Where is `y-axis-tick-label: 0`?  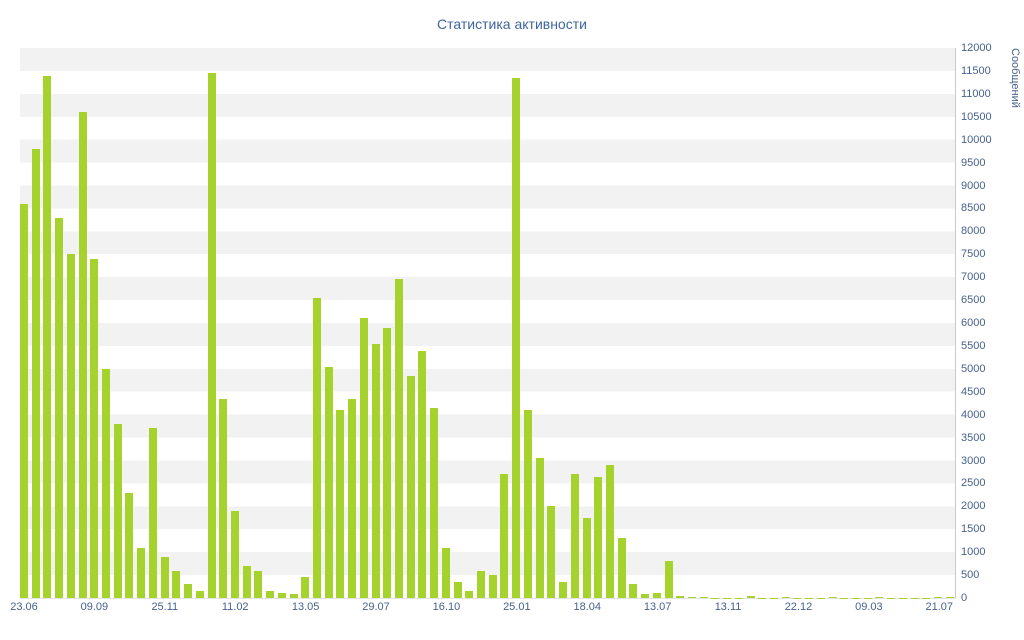 y-axis-tick-label: 0 is located at coordinates (964, 598).